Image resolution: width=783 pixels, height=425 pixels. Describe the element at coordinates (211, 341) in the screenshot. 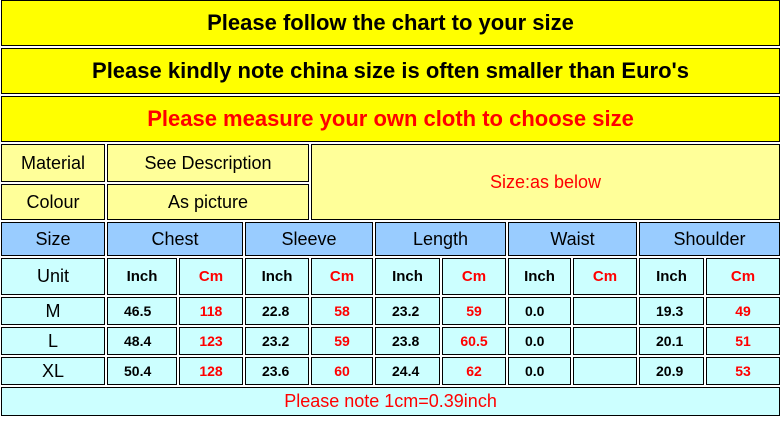

I see `cm-value-cell: 123` at that location.